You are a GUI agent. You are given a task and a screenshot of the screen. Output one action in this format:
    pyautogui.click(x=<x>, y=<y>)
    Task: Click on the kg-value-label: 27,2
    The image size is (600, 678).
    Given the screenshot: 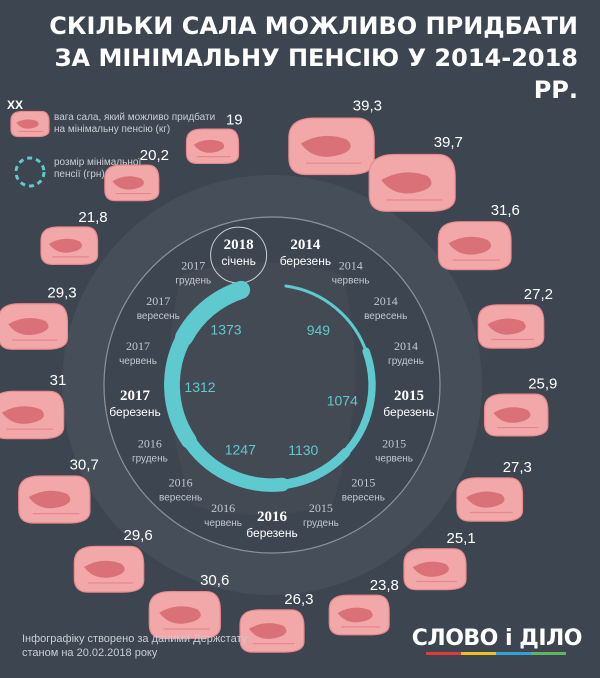 What is the action you would take?
    pyautogui.click(x=538, y=294)
    